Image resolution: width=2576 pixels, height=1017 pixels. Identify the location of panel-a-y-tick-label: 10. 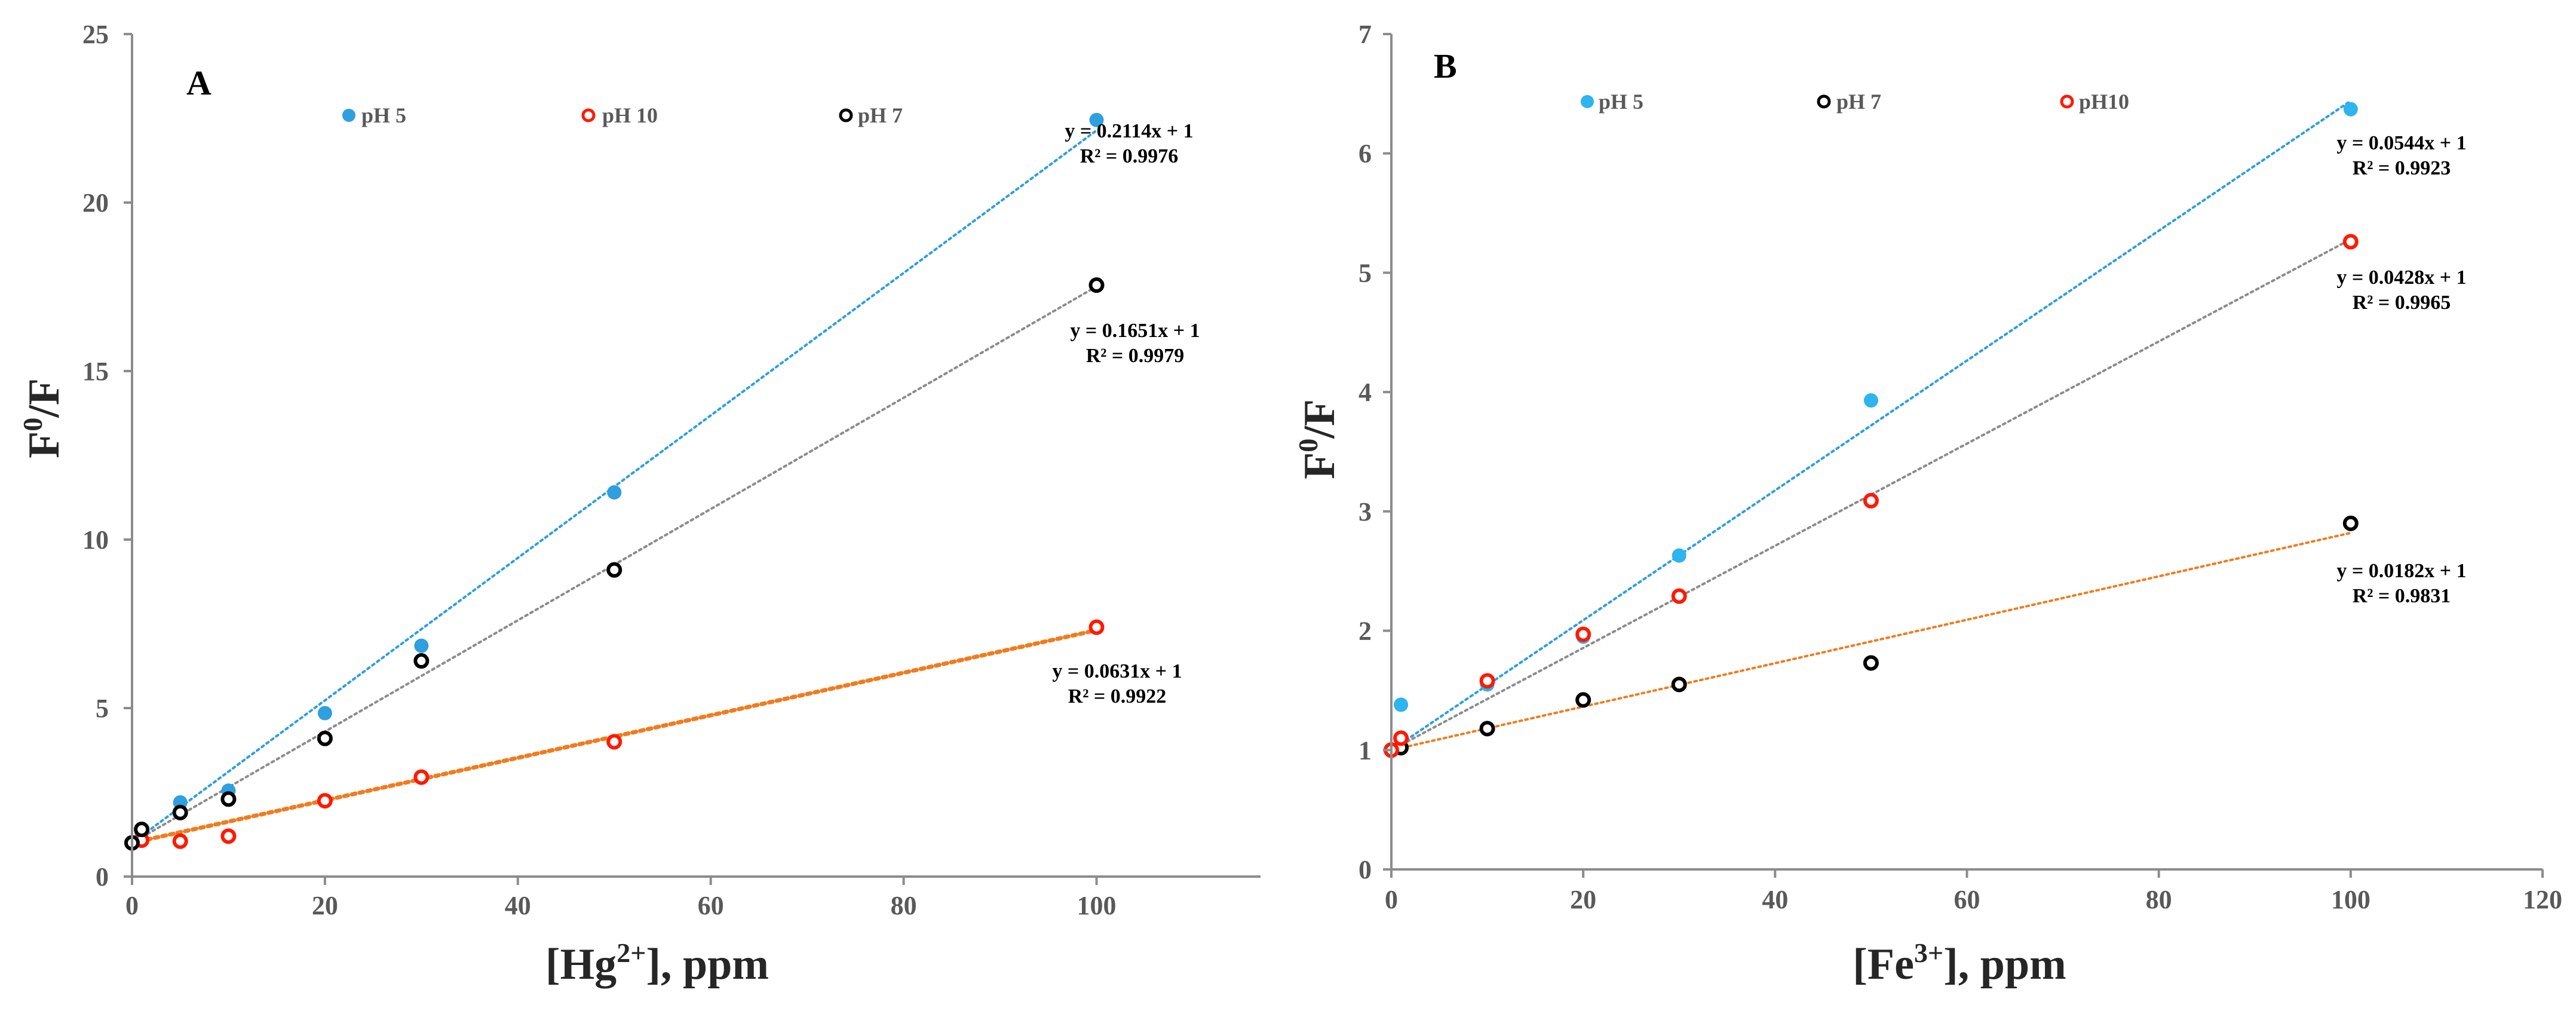
(96, 540).